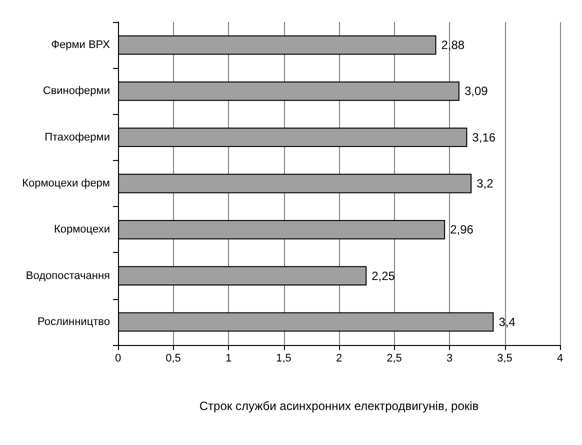 Image resolution: width=582 pixels, height=445 pixels. What do you see at coordinates (339, 358) in the screenshot?
I see `x-tick-label: 2` at bounding box center [339, 358].